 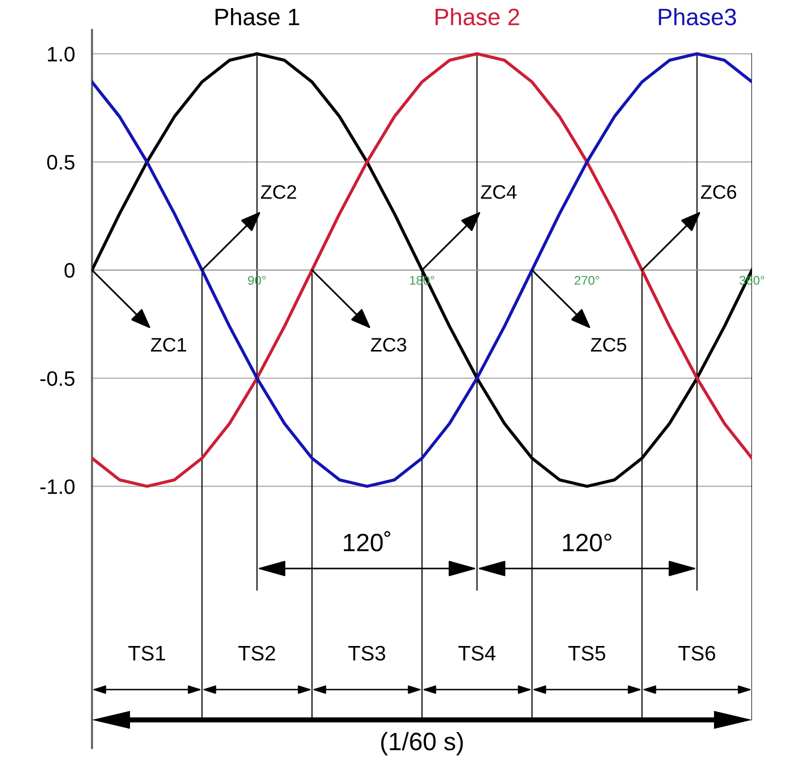 What do you see at coordinates (258, 17) in the screenshot?
I see `series-label: Phase 1` at bounding box center [258, 17].